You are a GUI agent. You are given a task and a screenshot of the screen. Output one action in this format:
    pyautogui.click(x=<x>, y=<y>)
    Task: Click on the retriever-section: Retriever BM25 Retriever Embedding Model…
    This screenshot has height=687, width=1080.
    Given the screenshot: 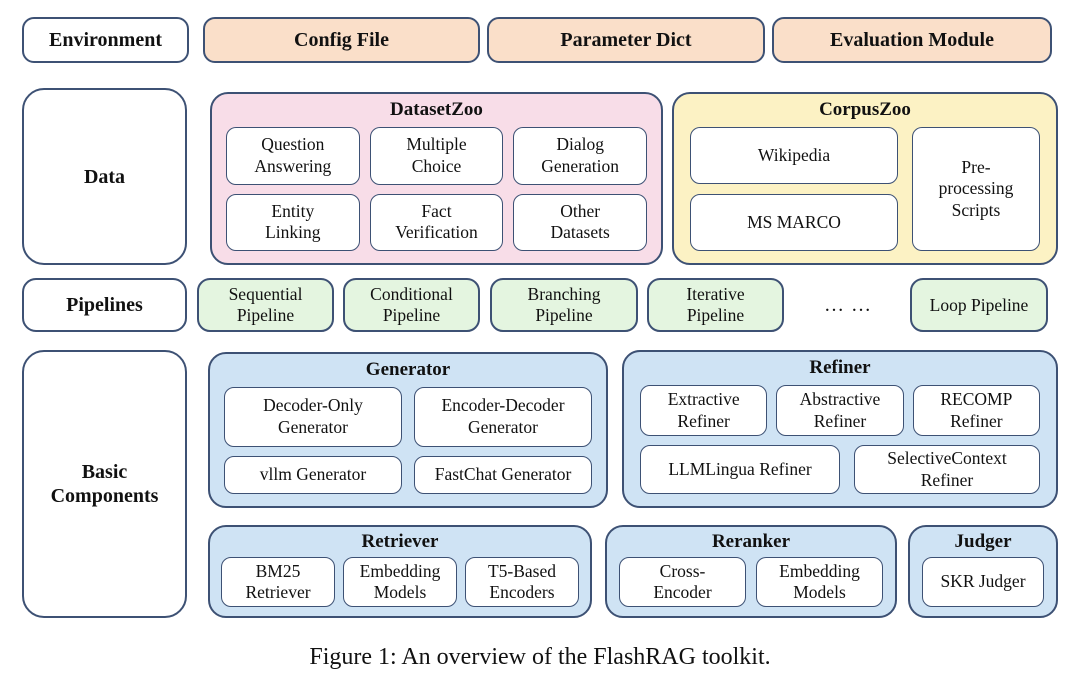 What is the action you would take?
    pyautogui.click(x=400, y=571)
    